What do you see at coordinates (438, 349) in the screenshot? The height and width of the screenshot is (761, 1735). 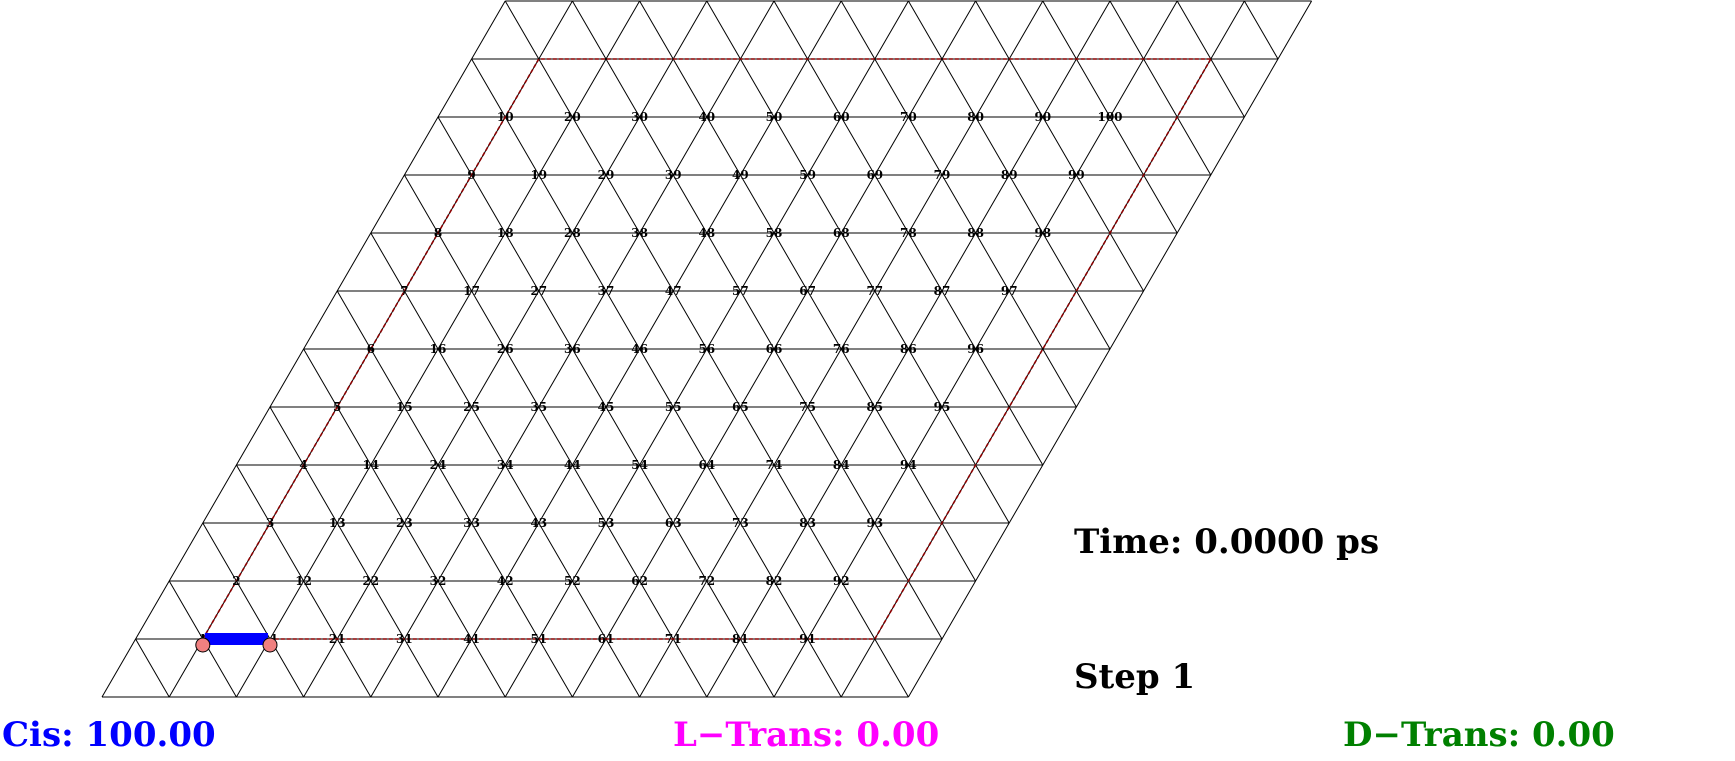 I see `node-label: 16` at bounding box center [438, 349].